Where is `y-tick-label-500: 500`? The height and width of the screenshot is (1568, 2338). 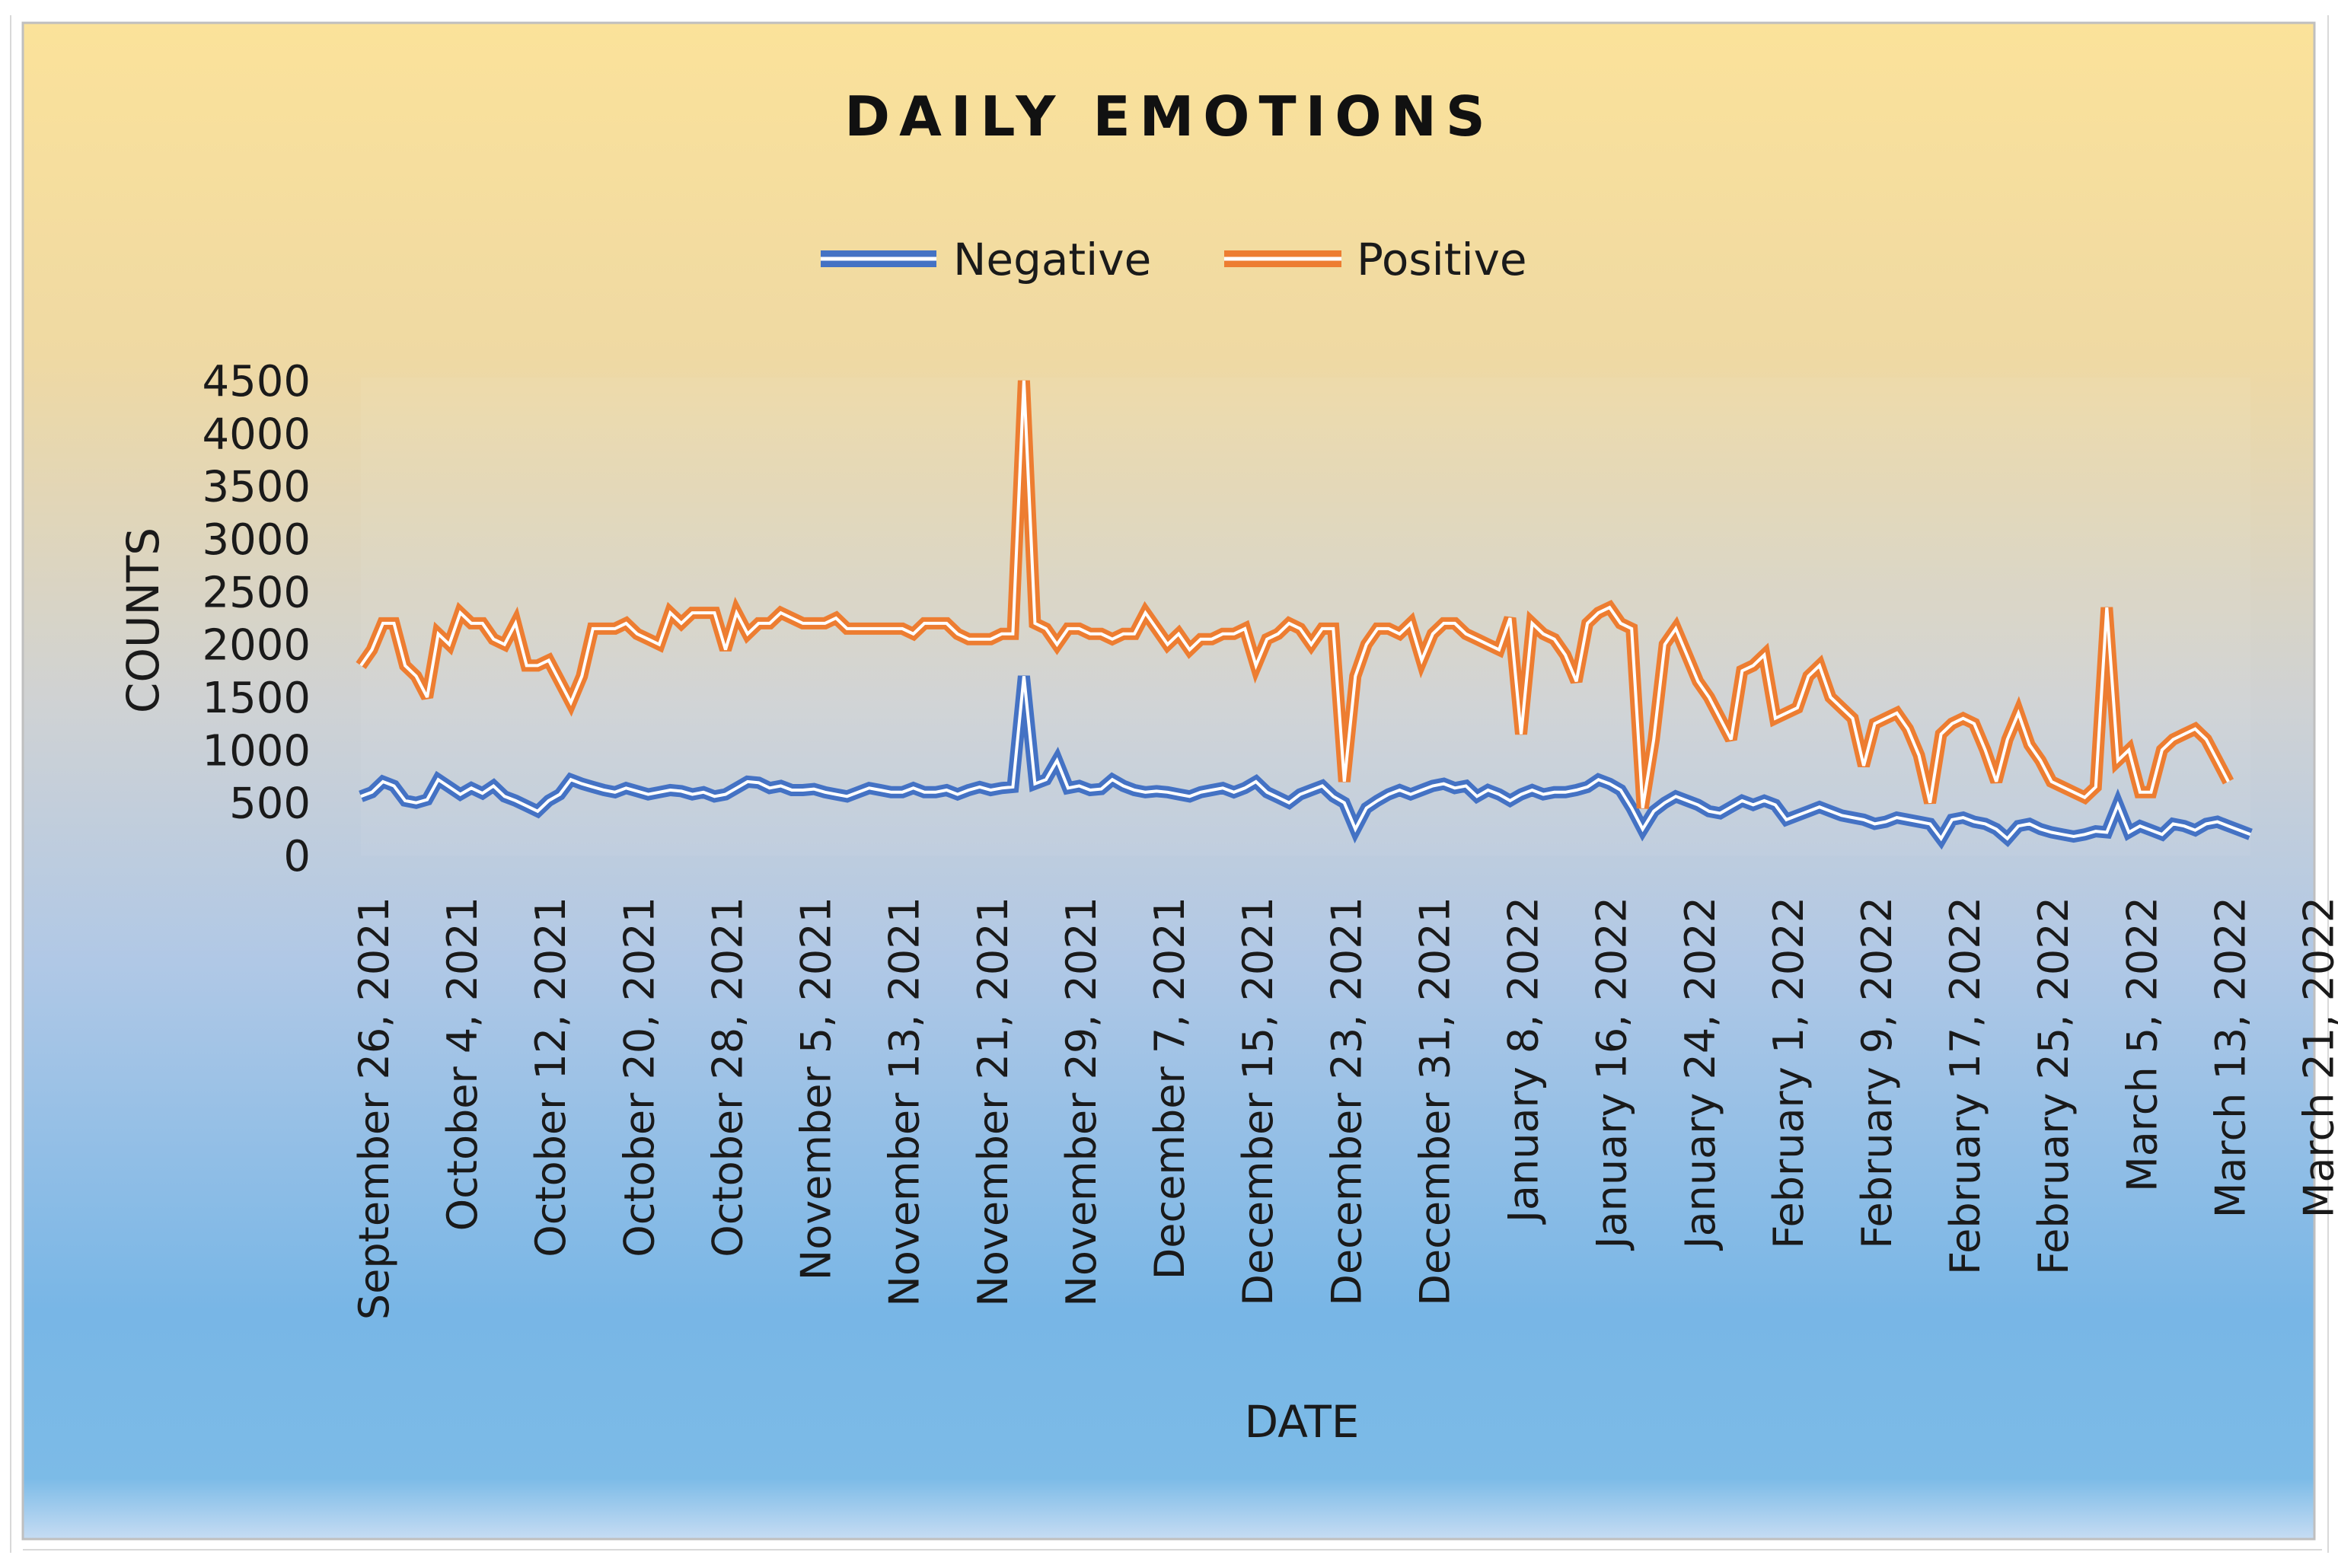
y-tick-label-500: 500 is located at coordinates (270, 804).